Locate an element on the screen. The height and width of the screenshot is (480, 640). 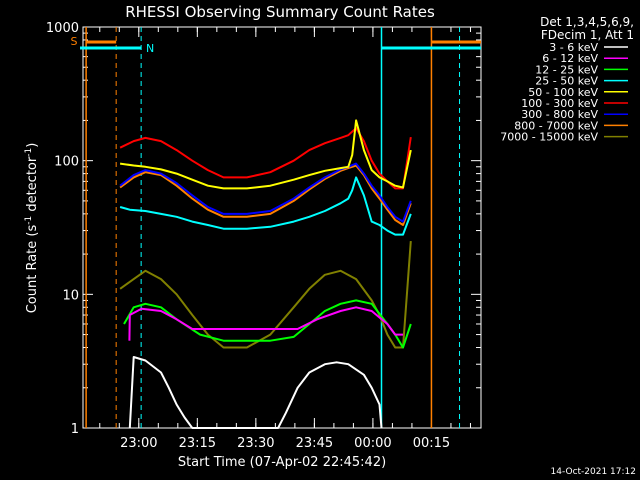
y-axis-label: Count Rate (s-1 detector-1) is located at coordinates (32, 228).